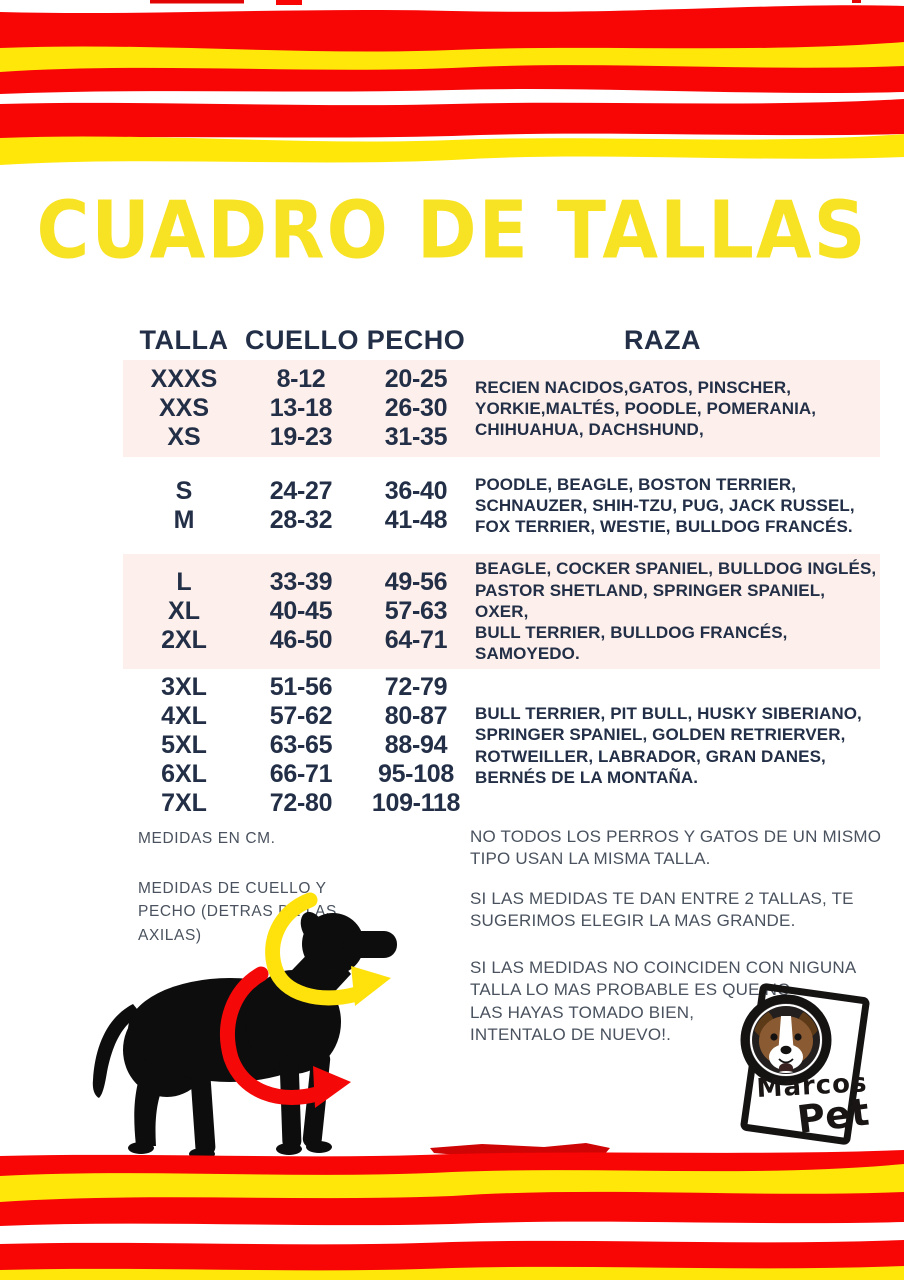 This screenshot has width=904, height=1280. I want to click on neck-range: 63-65, so click(301, 745).